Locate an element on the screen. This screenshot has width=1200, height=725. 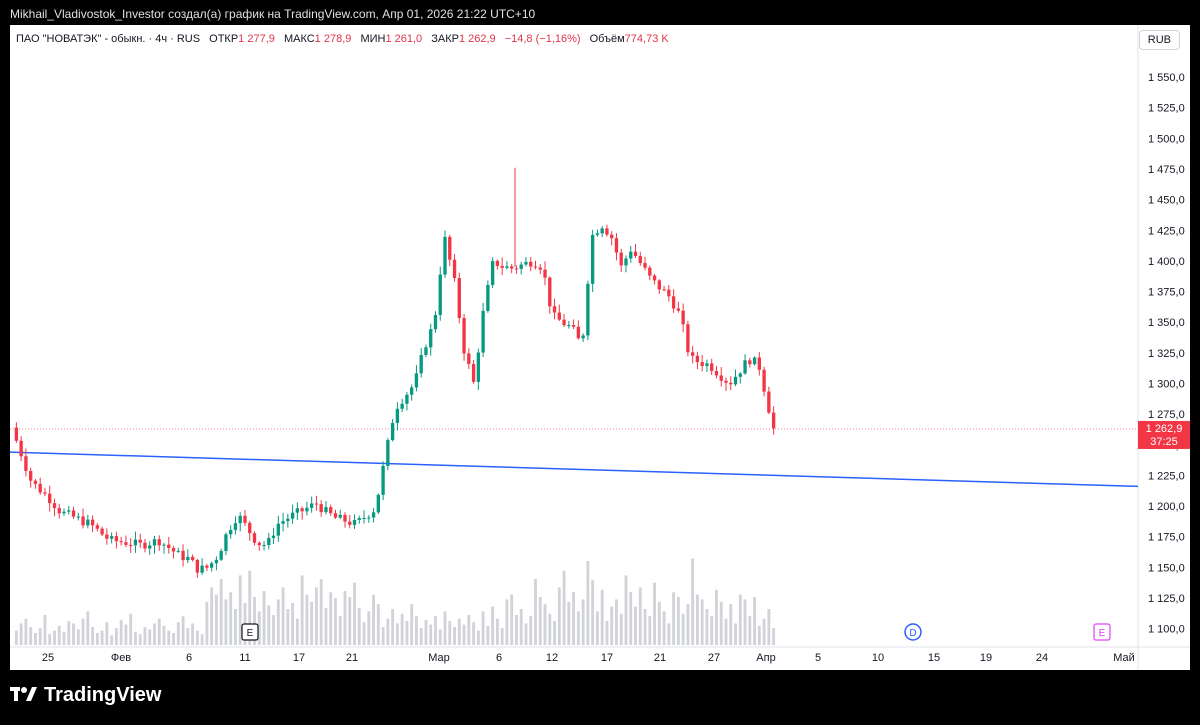
y-tick-label: 1 325,0 is located at coordinates (1166, 354).